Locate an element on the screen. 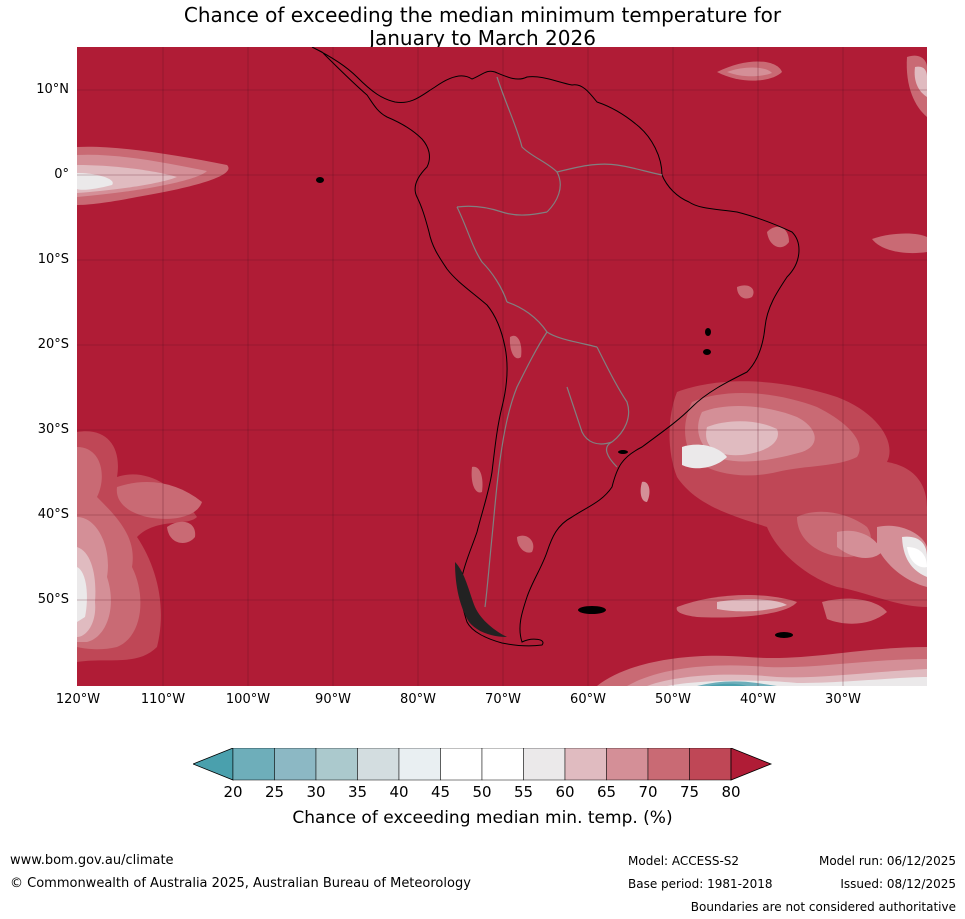 The image size is (965, 919). map-title-line2: January to March 2026 is located at coordinates (482, 38).